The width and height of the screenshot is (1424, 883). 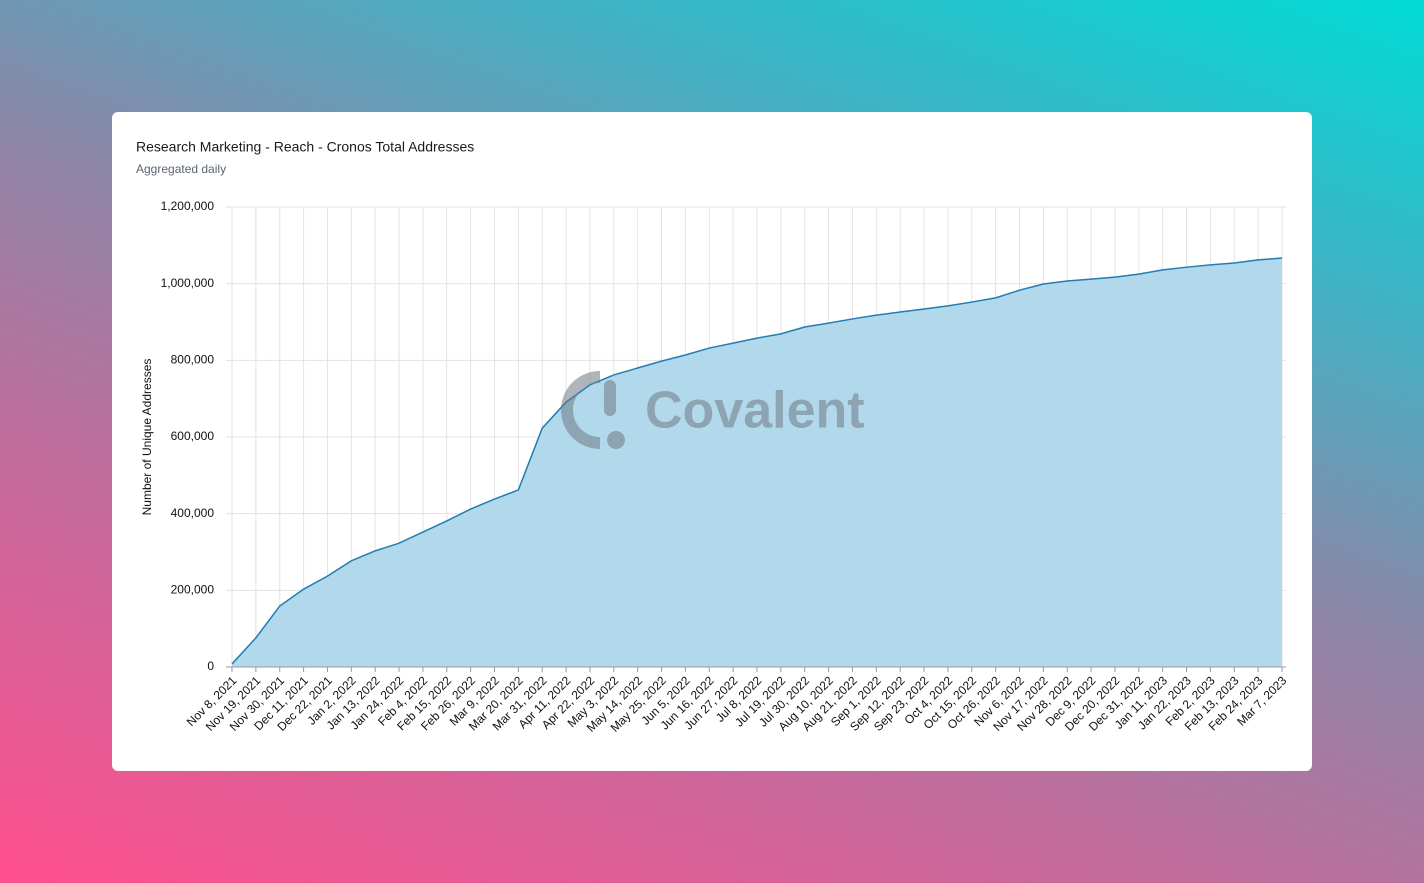 I want to click on watermark, so click(x=593, y=410).